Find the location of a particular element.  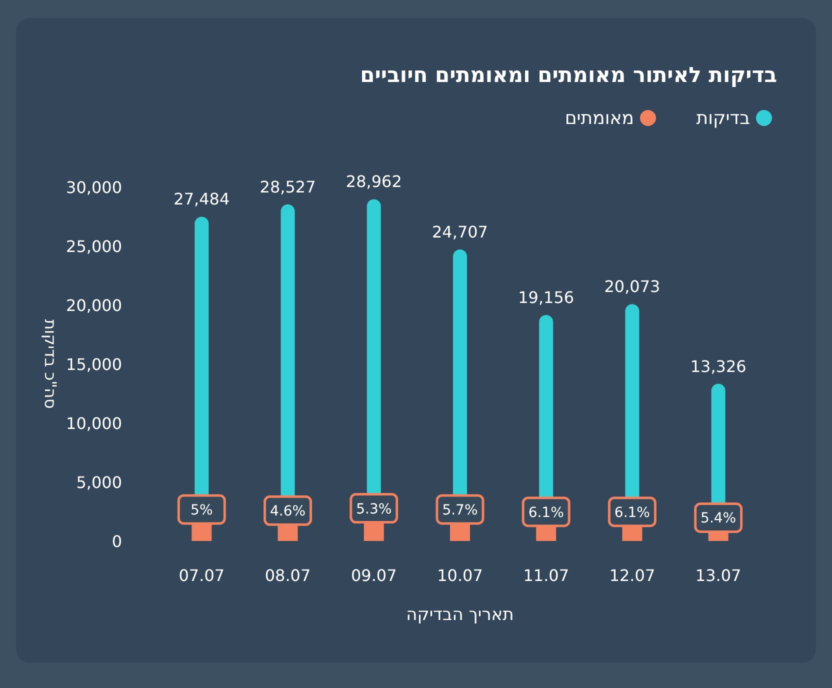

legend-label: מאומתים is located at coordinates (599, 118).